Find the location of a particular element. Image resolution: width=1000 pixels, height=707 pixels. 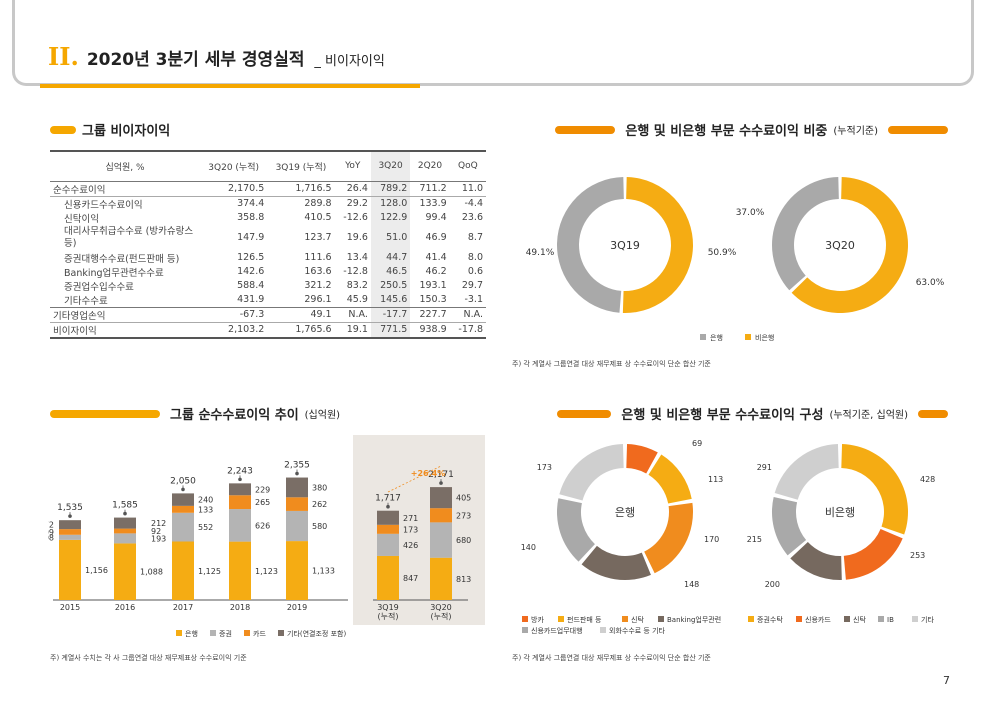

comp-slice-label: 170 is located at coordinates (711, 539).